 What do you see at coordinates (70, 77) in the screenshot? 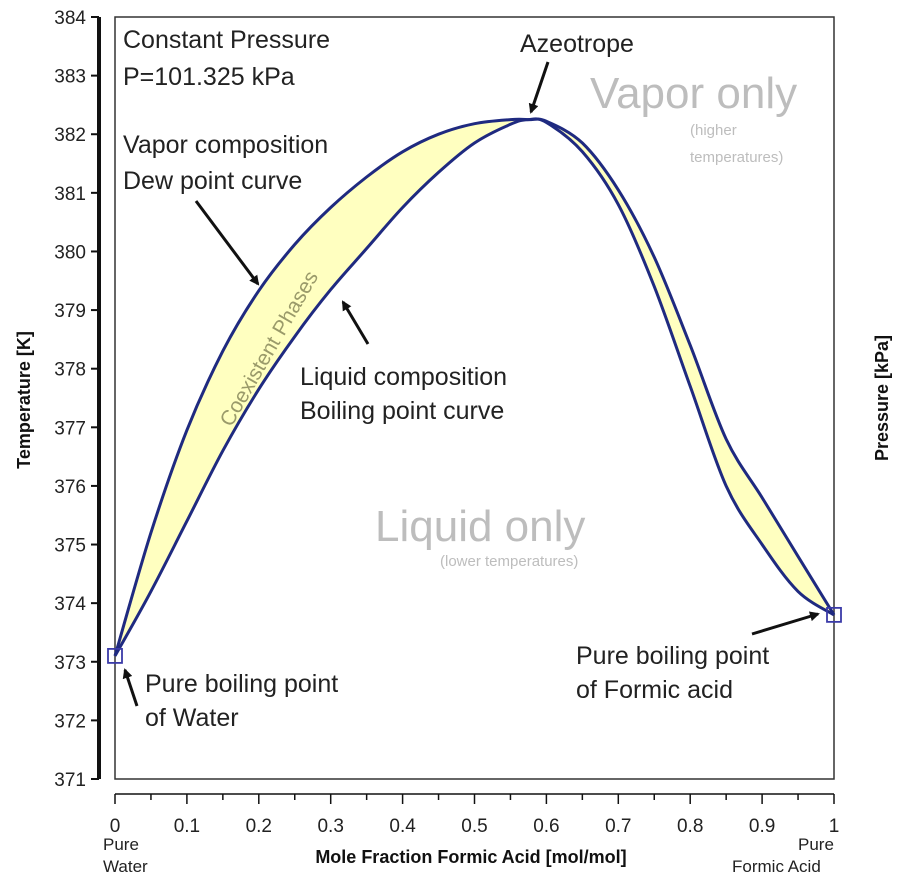
I see `y-tick-label: 383` at bounding box center [70, 77].